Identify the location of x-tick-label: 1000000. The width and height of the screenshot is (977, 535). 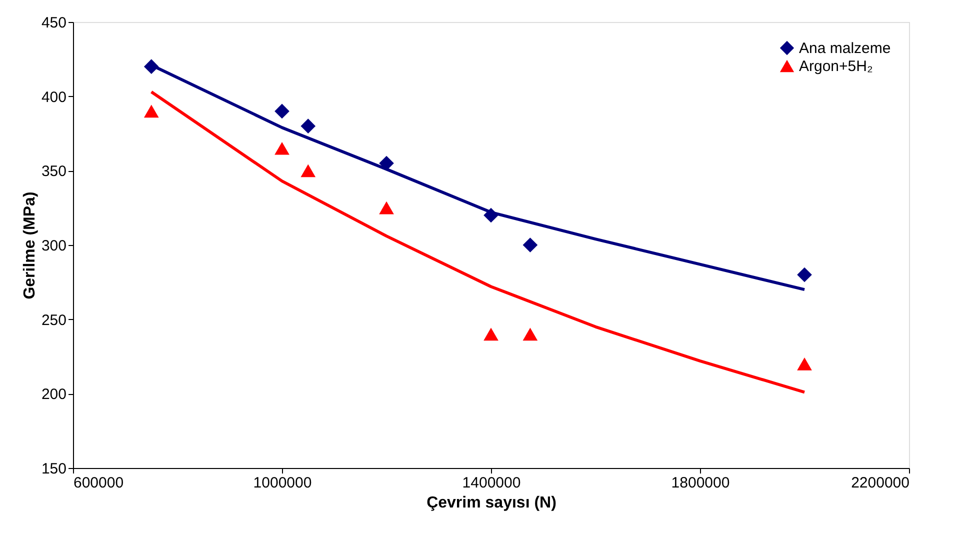
(282, 483).